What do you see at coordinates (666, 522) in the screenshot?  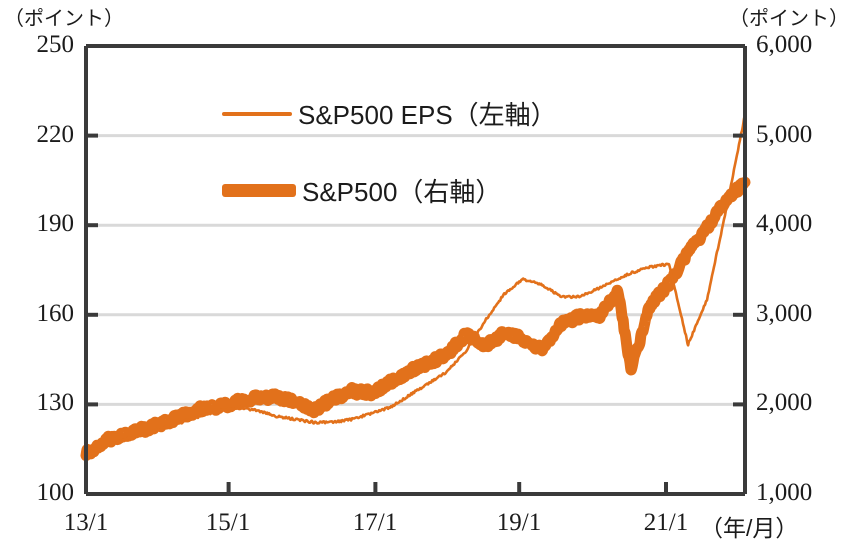 I see `x-axis-tick-21-1: 21/1` at bounding box center [666, 522].